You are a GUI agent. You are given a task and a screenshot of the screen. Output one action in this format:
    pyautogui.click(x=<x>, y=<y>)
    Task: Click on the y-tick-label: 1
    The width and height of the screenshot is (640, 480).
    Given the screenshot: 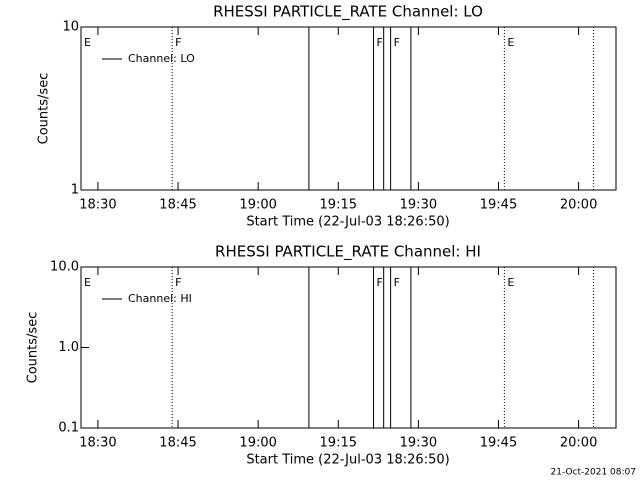 What is the action you would take?
    pyautogui.click(x=75, y=190)
    